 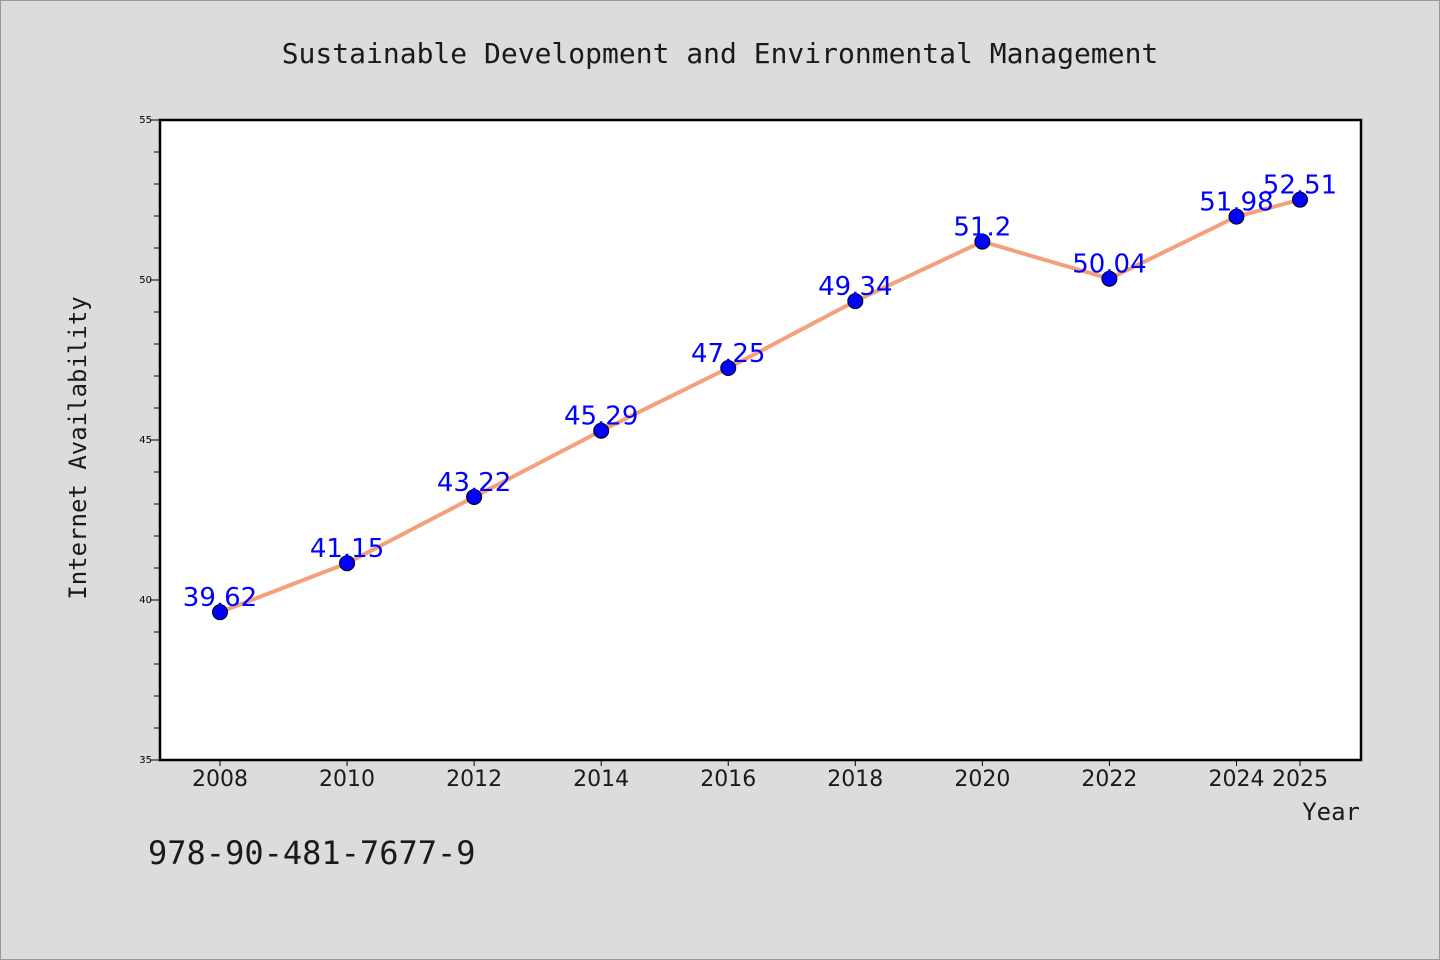 What do you see at coordinates (220, 598) in the screenshot?
I see `data-label: 39.62` at bounding box center [220, 598].